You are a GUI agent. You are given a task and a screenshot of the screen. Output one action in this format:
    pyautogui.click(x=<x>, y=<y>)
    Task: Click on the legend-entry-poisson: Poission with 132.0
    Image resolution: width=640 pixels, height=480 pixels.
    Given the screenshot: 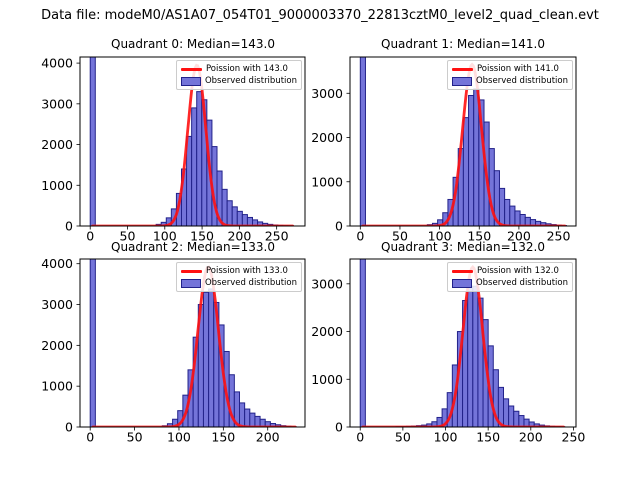 What is the action you would take?
    pyautogui.click(x=509, y=271)
    